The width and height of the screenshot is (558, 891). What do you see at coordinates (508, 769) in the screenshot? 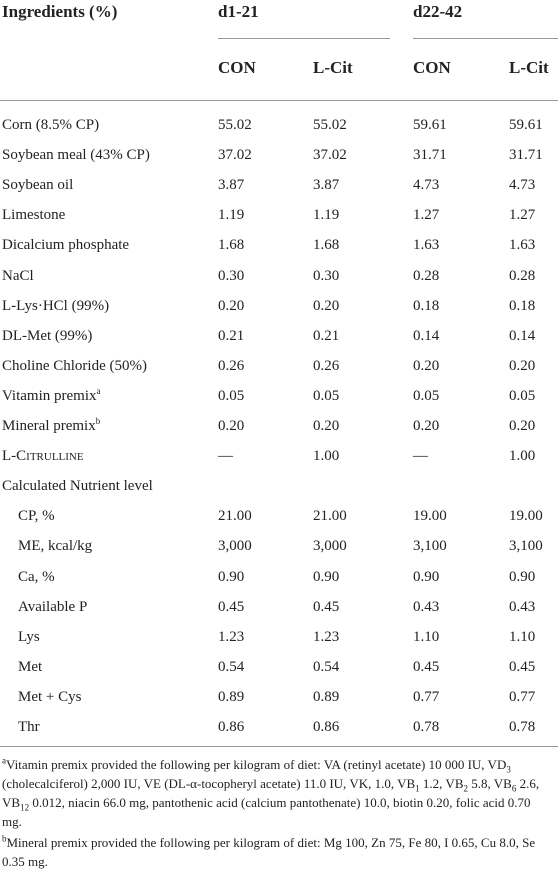
I see `footnote-text: 3` at bounding box center [508, 769].